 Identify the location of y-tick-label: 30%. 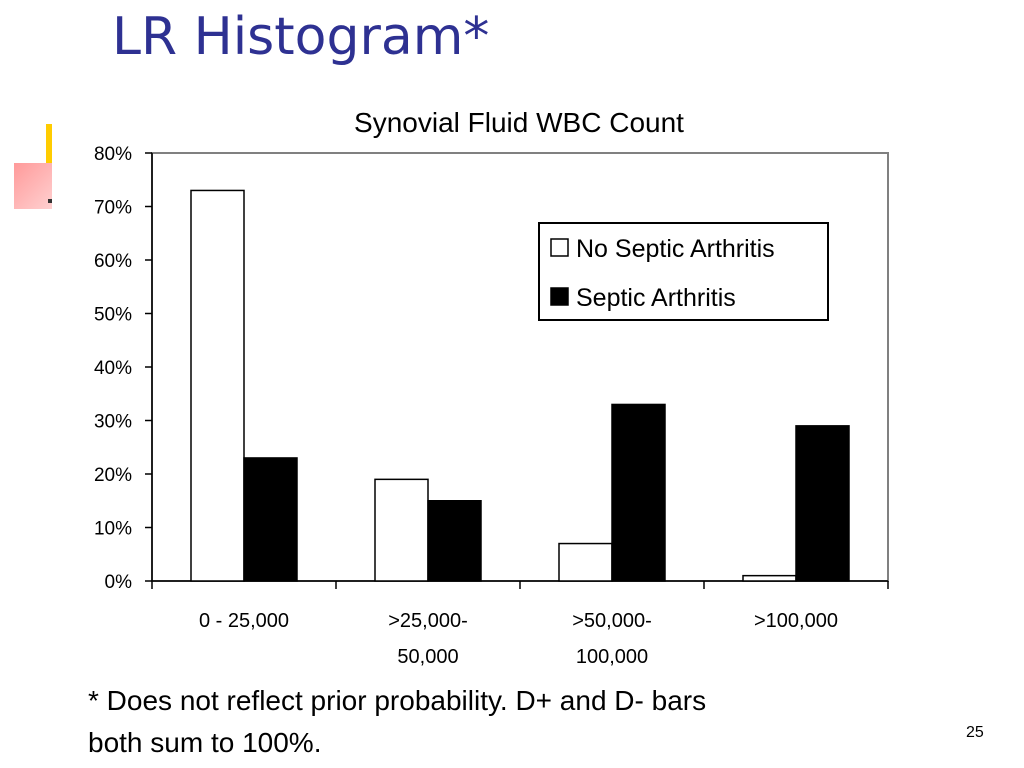
(113, 422).